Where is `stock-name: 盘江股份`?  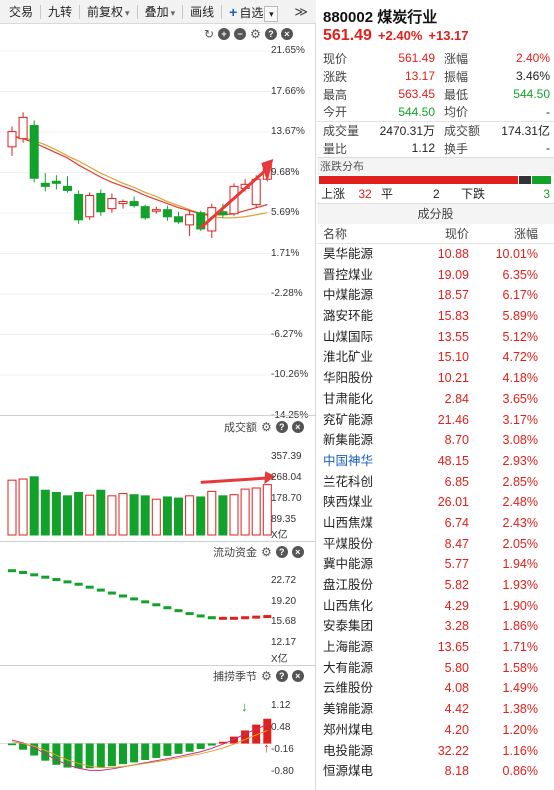 stock-name: 盘江股份 is located at coordinates (348, 585).